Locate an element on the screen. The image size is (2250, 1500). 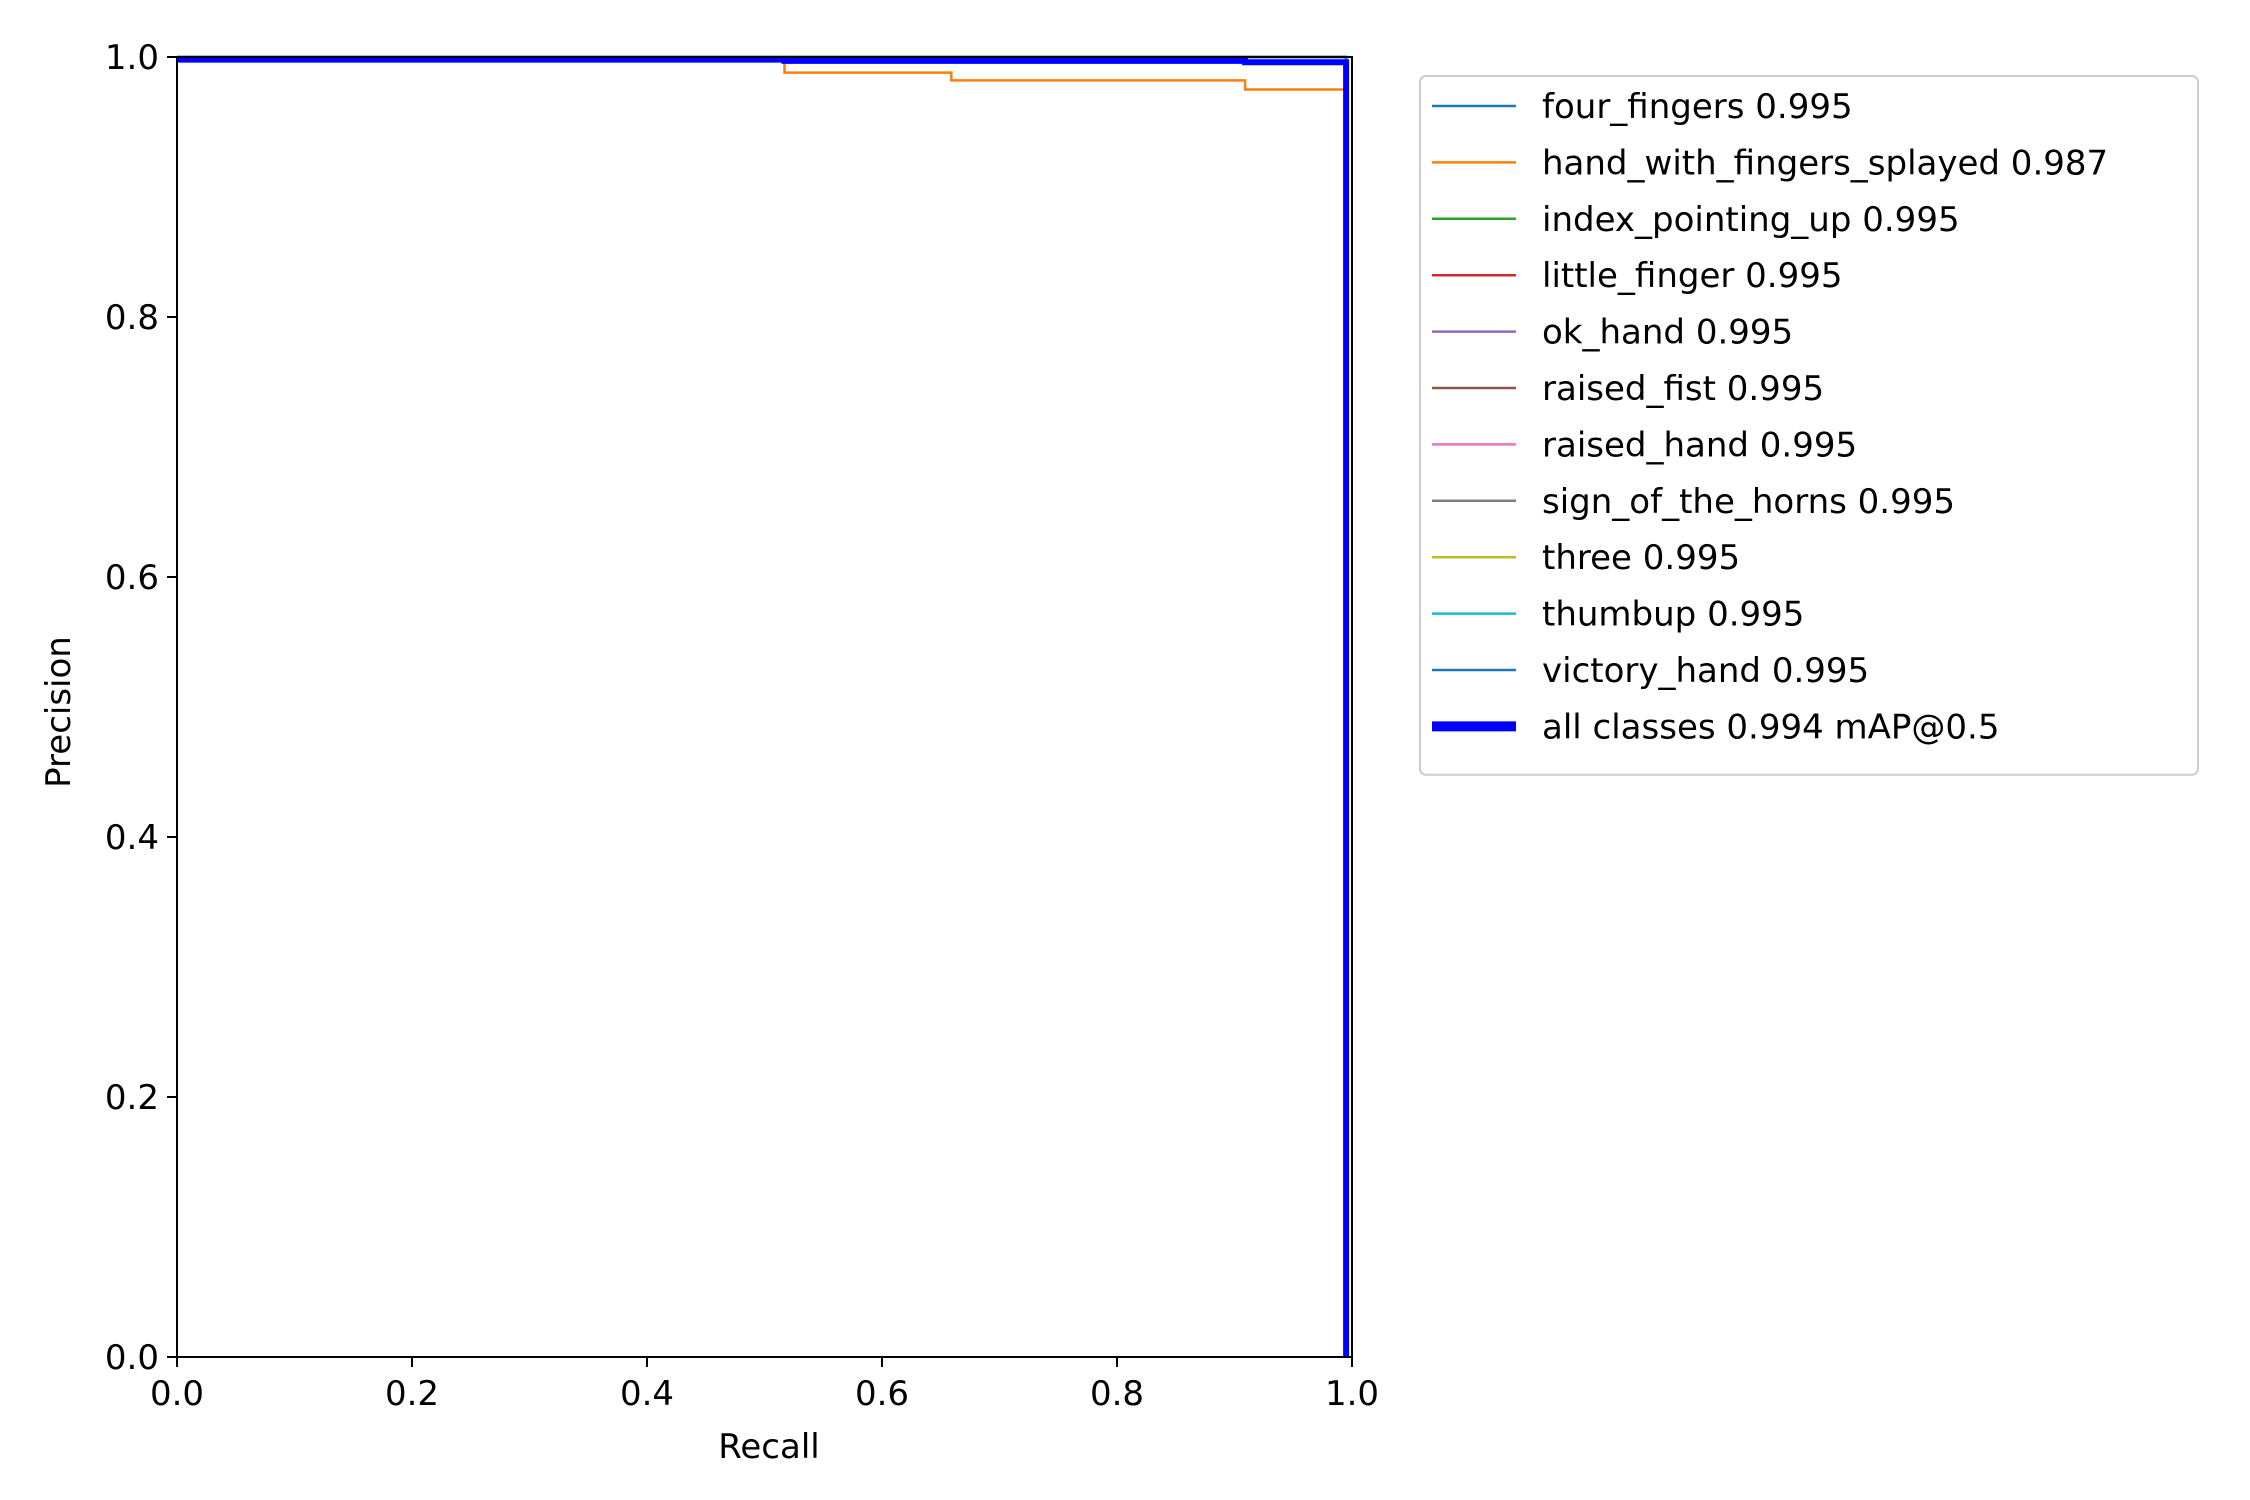
y-tick-label-3: 0.6 is located at coordinates (132, 578).